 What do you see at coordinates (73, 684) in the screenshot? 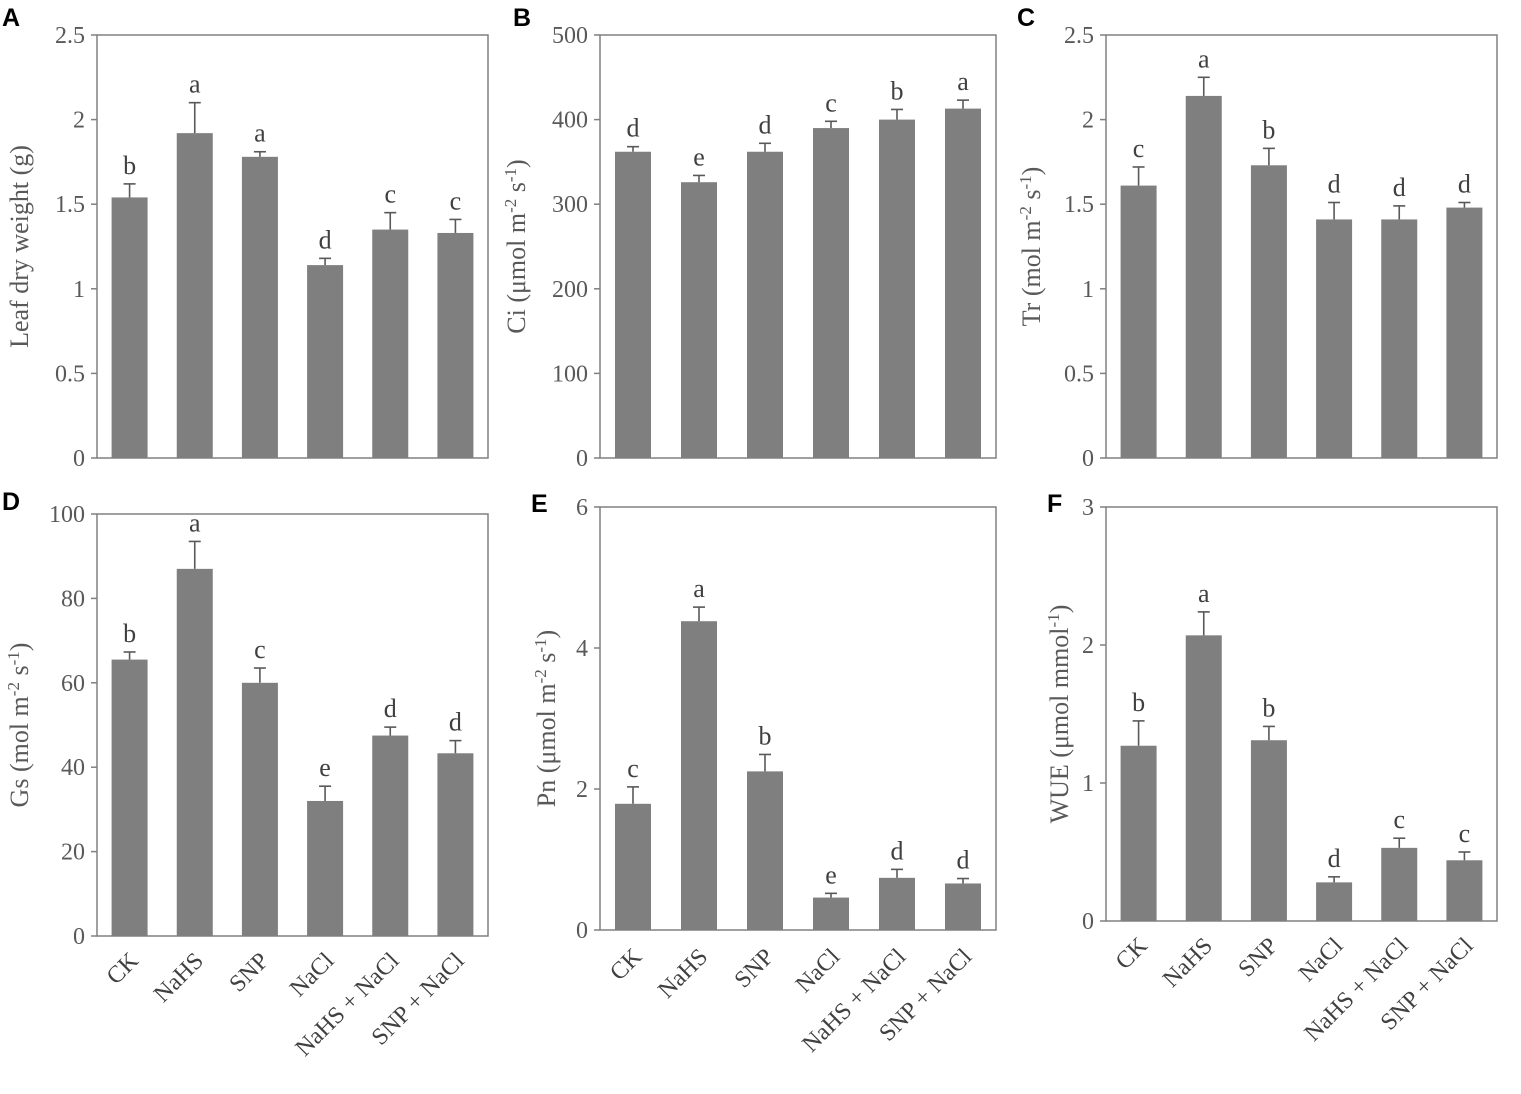
I see `panel-d-ytick-label: 60` at bounding box center [73, 684].